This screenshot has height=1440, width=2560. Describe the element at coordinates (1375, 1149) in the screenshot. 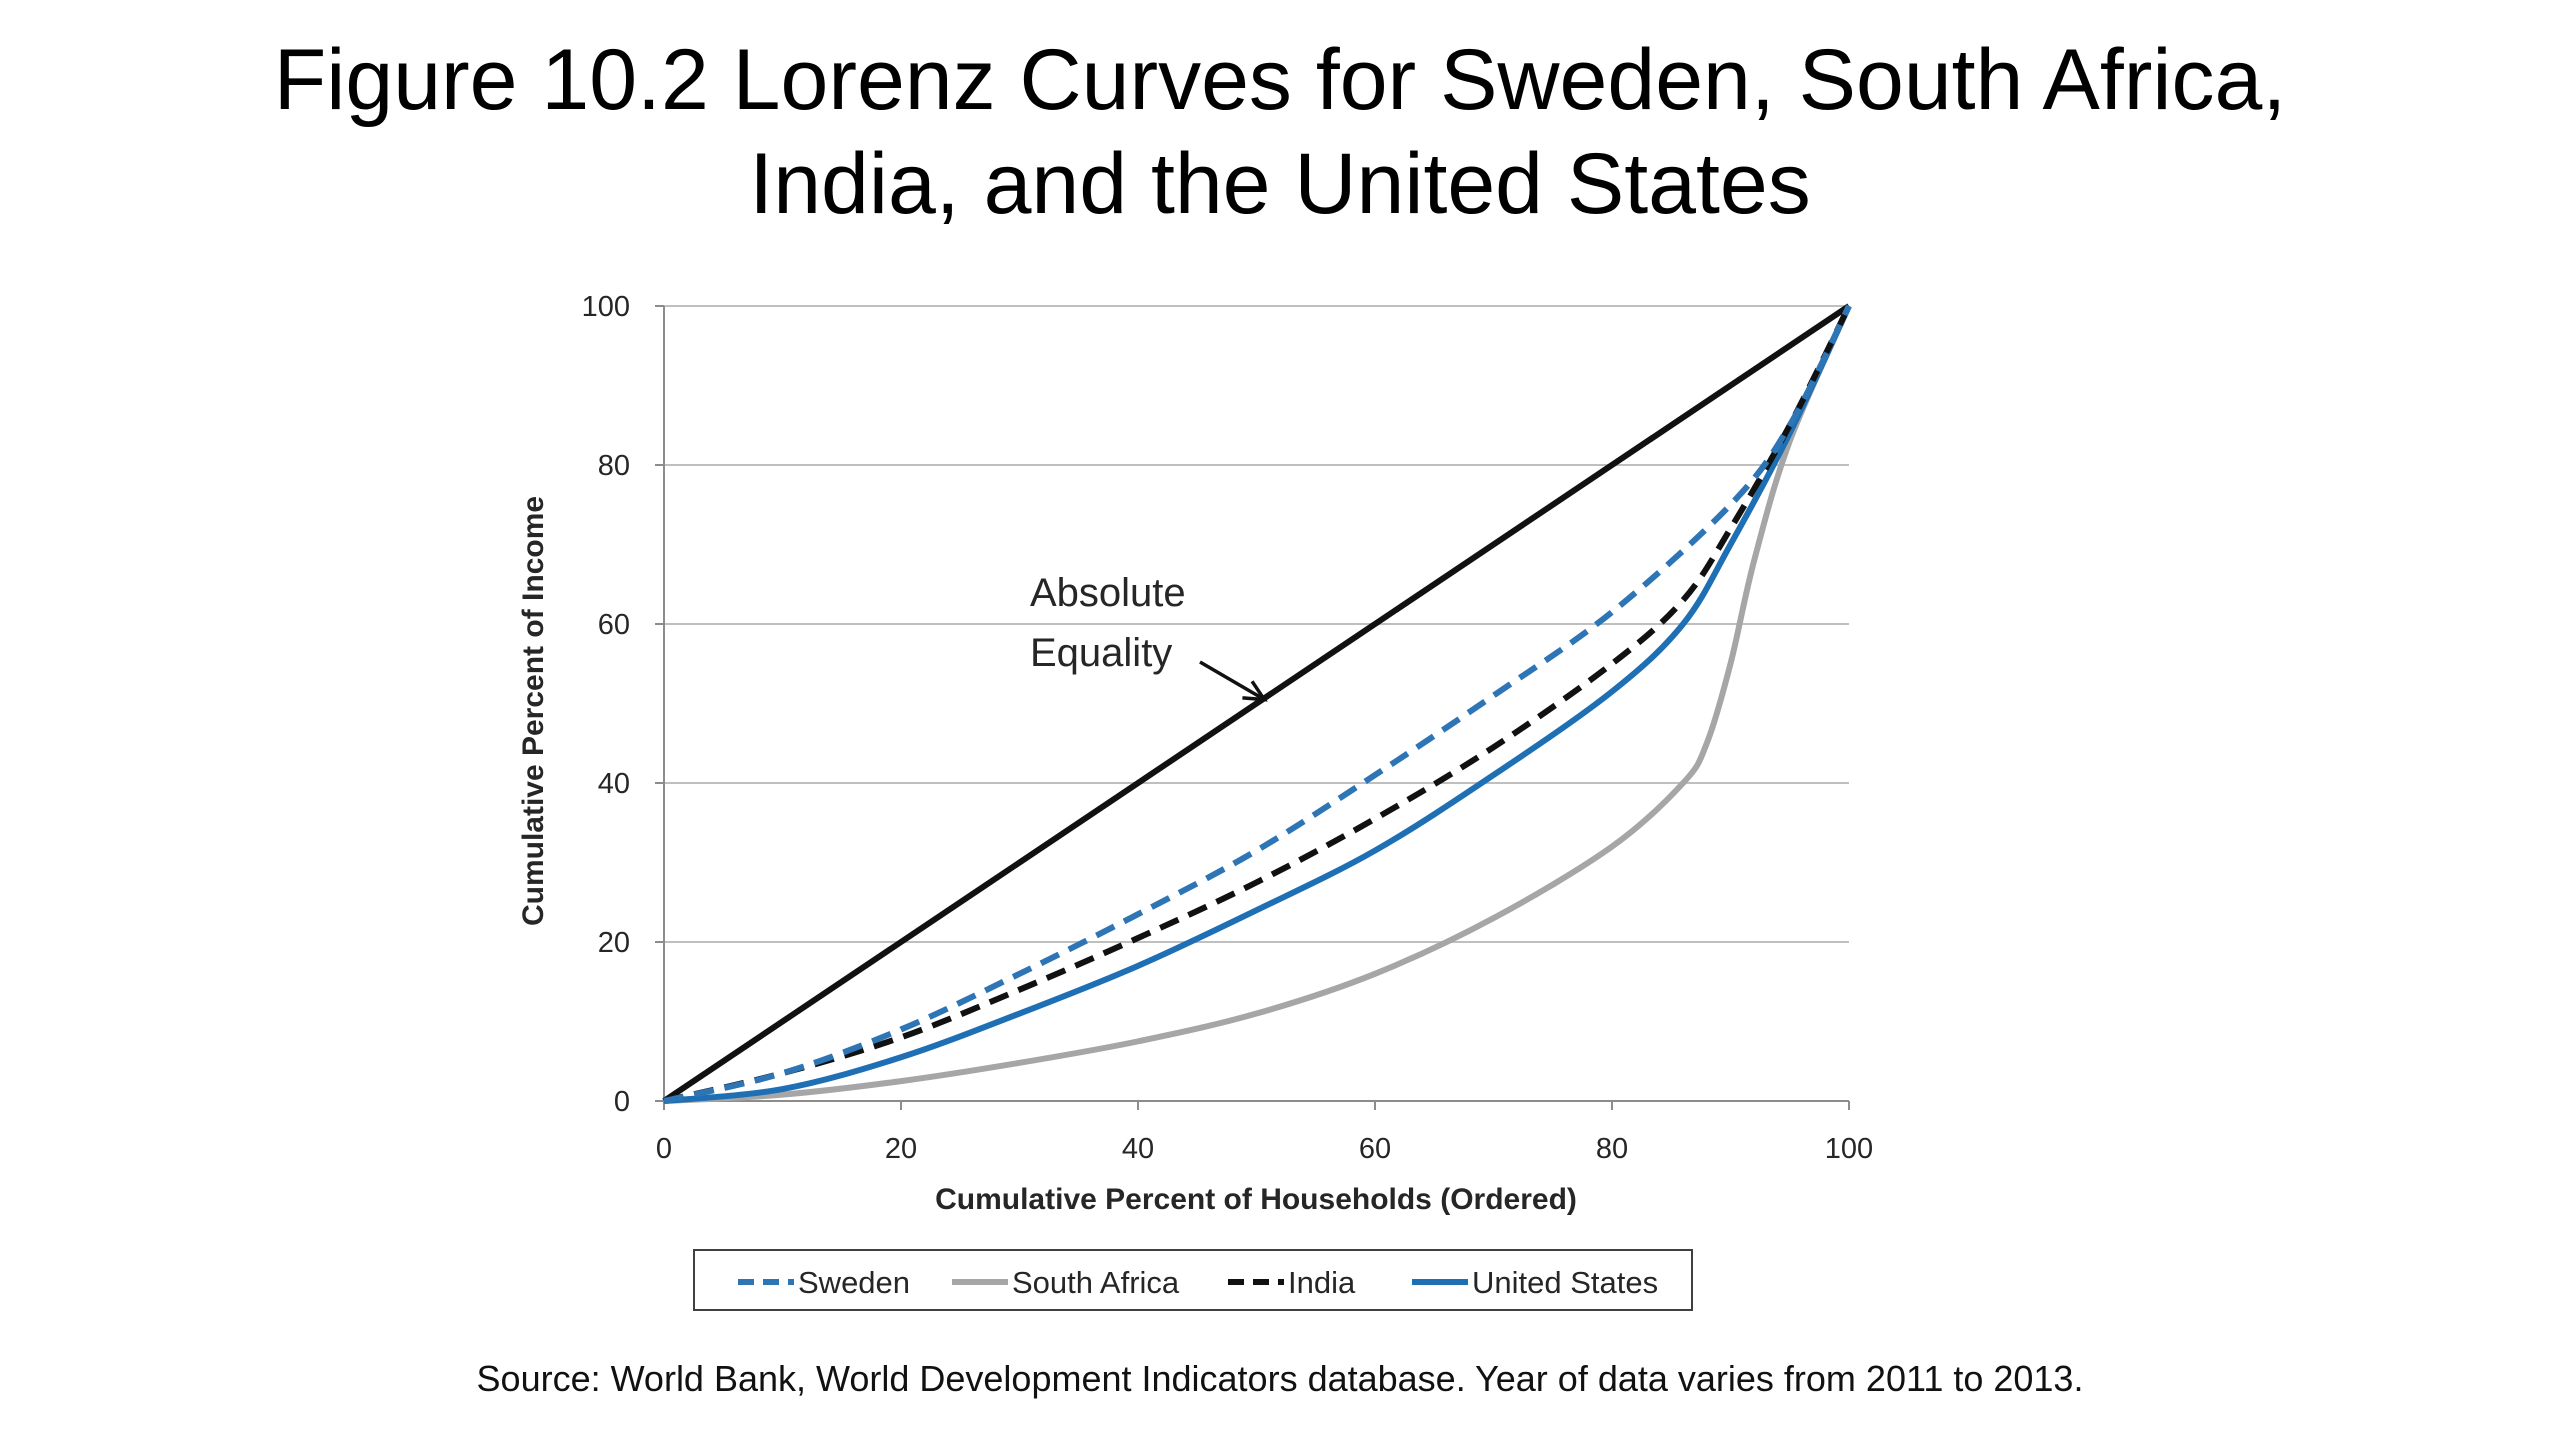

I see `x-tick-label-60: 60` at that location.